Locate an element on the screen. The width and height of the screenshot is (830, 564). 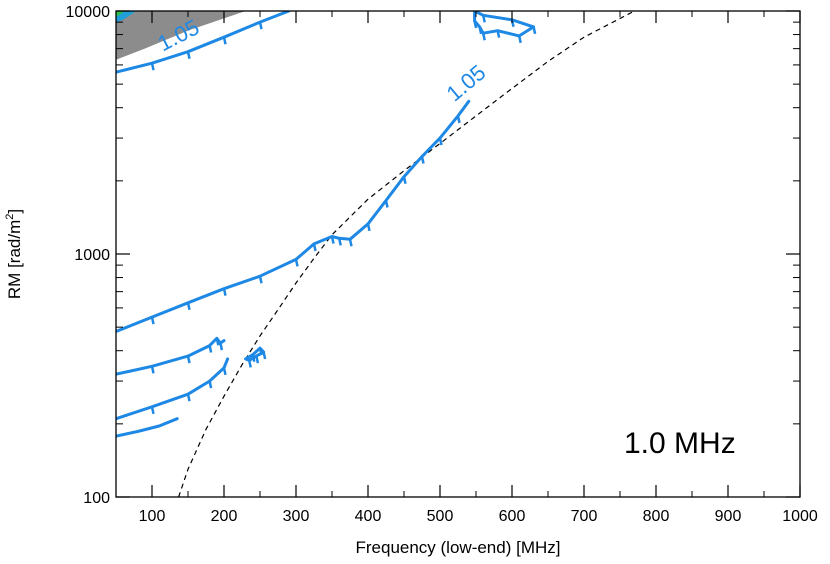
y-axis-title-superscript: 2 is located at coordinates (10, 217).